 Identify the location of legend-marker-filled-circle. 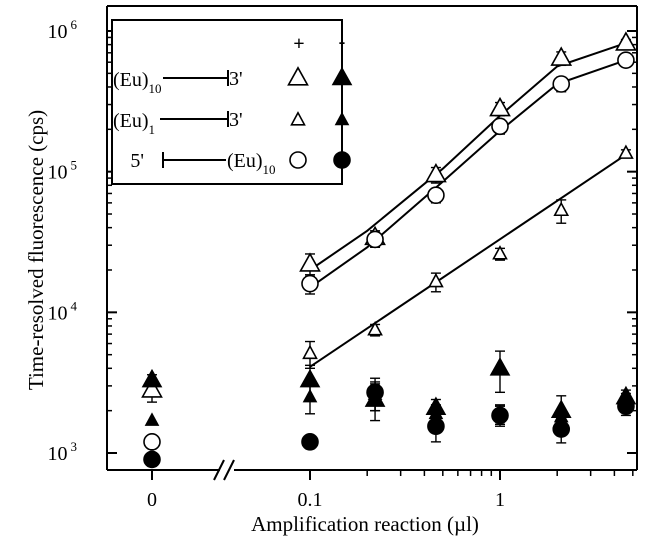
(342, 160).